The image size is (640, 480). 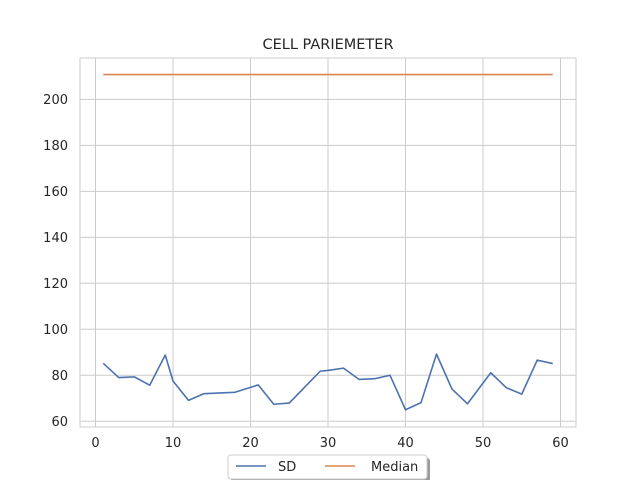 What do you see at coordinates (483, 443) in the screenshot?
I see `x-tick-label: 50` at bounding box center [483, 443].